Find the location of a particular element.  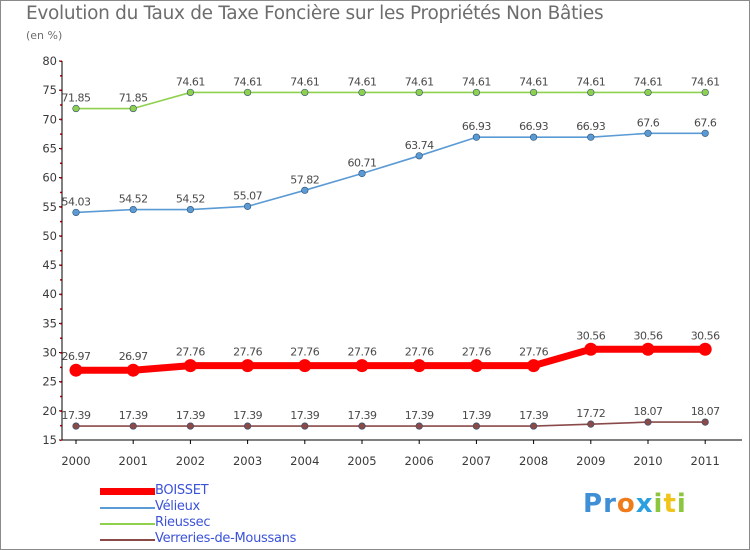

series-line-v-lieux is located at coordinates (391, 173).